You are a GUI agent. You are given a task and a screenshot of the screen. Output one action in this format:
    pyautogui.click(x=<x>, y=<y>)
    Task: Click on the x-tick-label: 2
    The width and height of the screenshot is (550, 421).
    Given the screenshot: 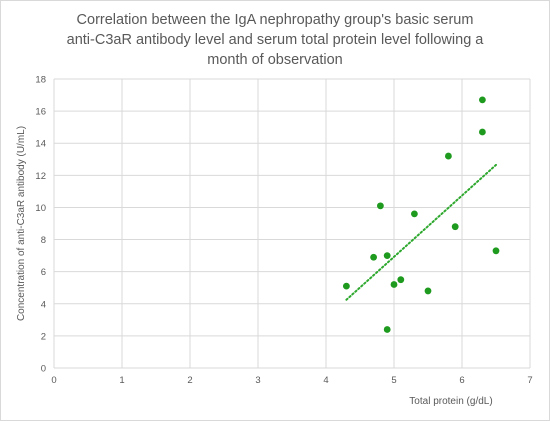 What is the action you would take?
    pyautogui.click(x=189, y=380)
    